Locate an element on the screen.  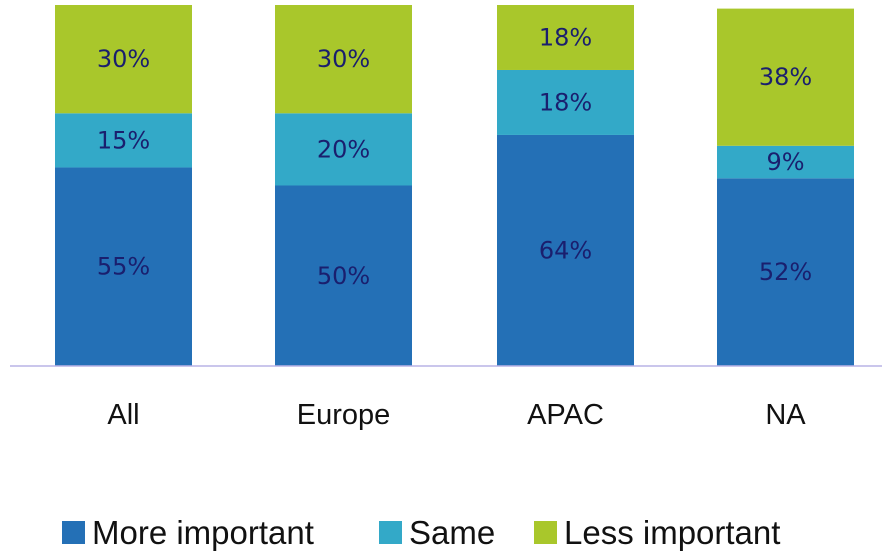
legend: More important Same Less important is located at coordinates (421, 532).